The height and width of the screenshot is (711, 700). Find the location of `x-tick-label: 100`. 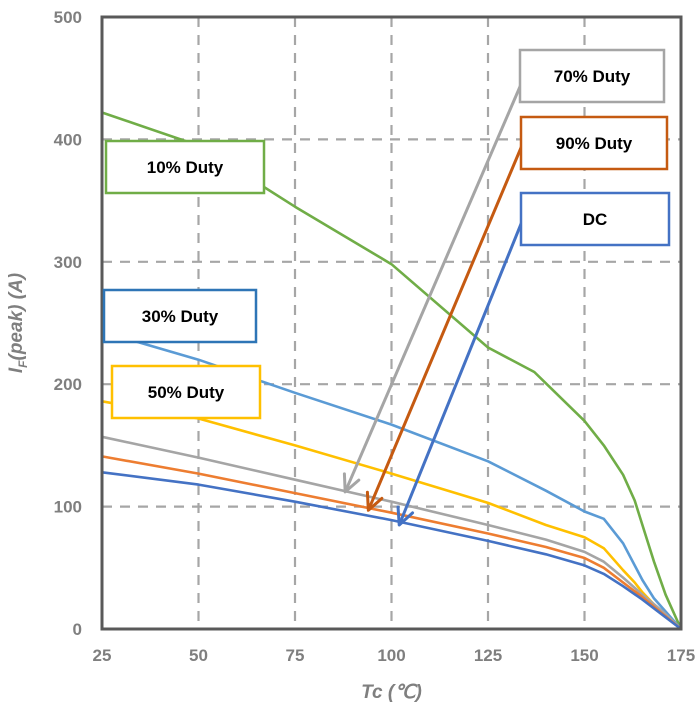

x-tick-label: 100 is located at coordinates (391, 655).